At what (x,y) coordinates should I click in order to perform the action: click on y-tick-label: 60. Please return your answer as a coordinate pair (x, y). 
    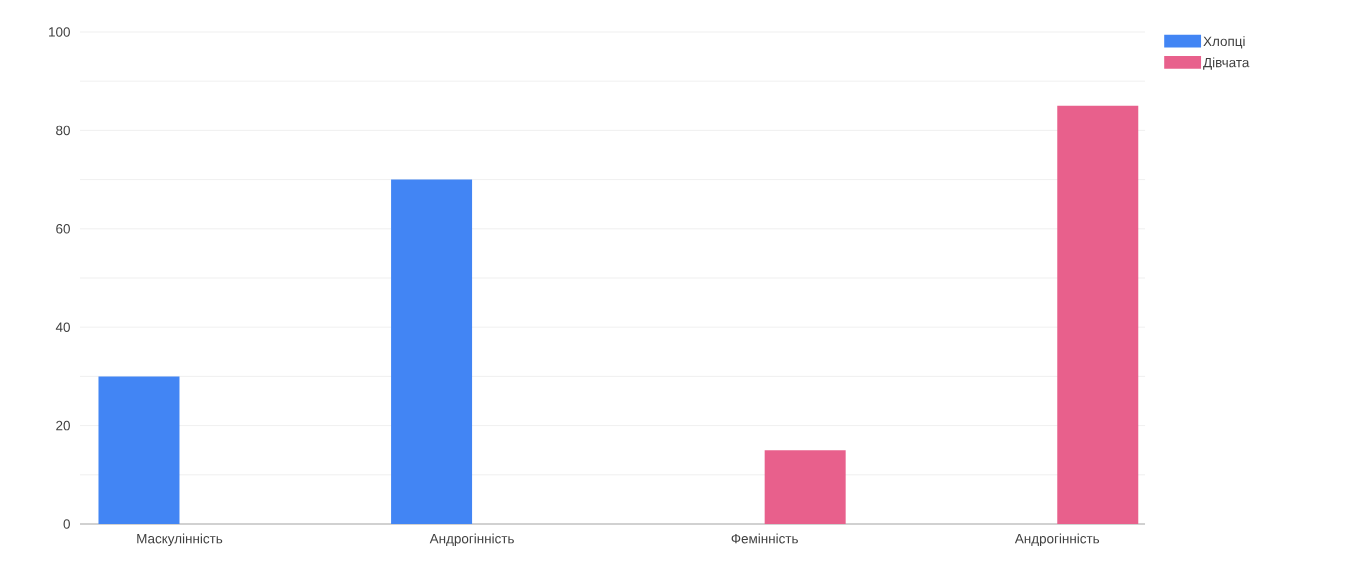
    Looking at the image, I should click on (63, 229).